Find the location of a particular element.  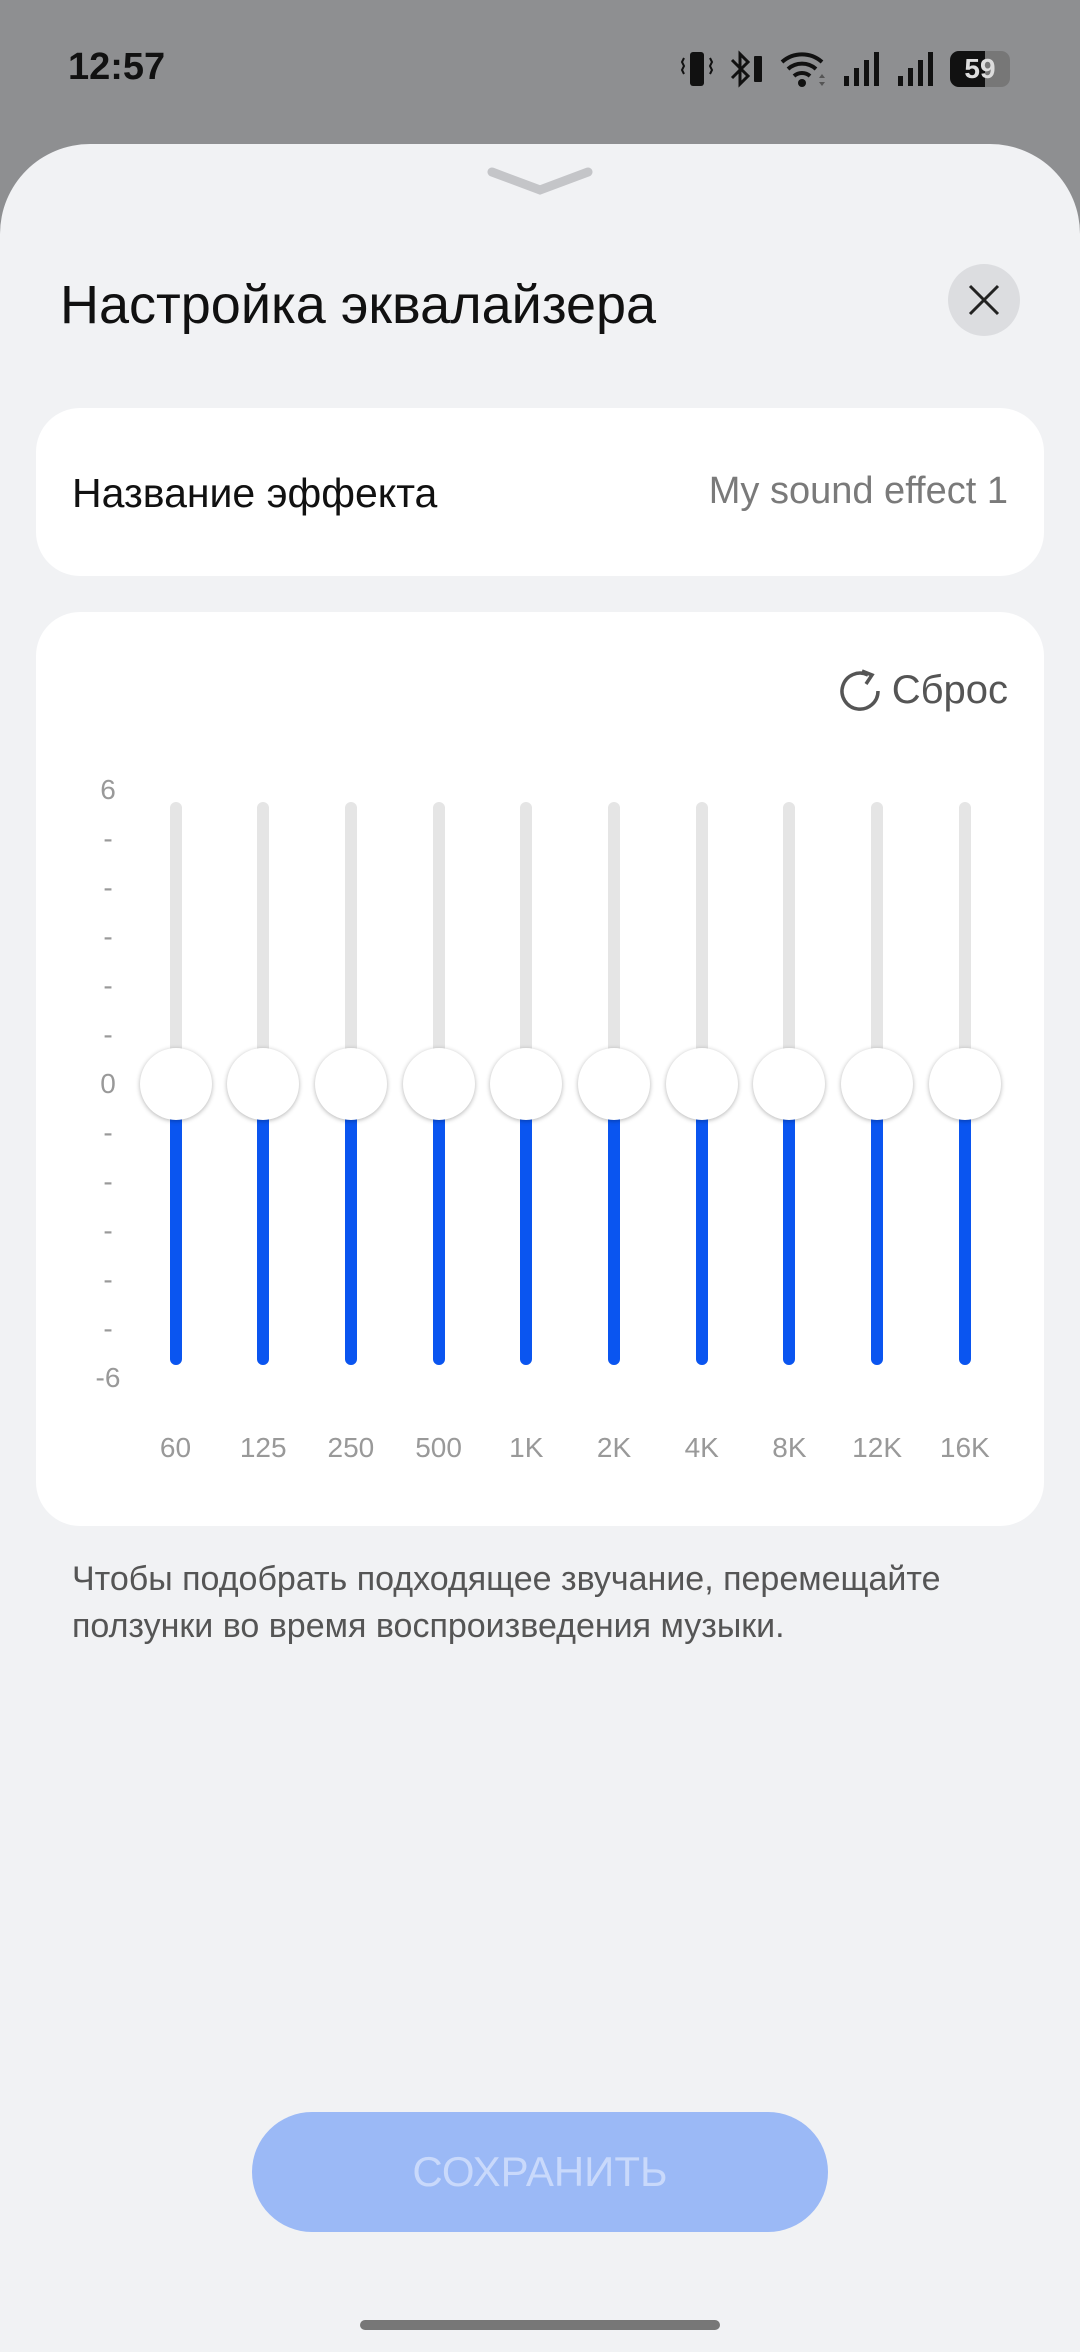

band-label: 125 is located at coordinates (263, 1447).